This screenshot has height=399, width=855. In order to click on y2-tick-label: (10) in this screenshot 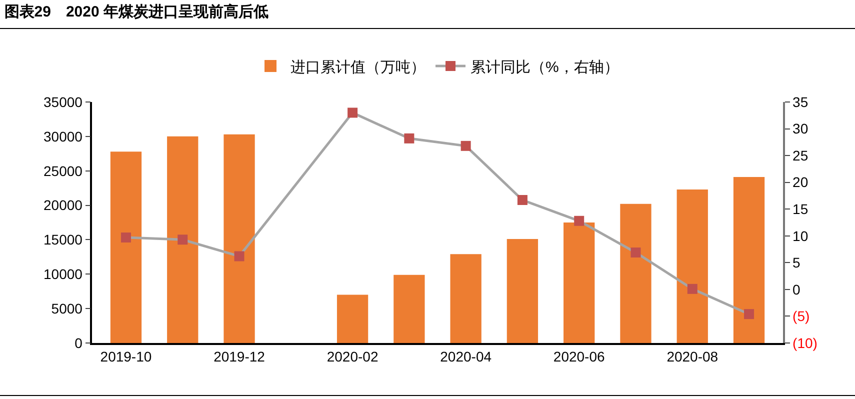, I will do `click(805, 342)`.